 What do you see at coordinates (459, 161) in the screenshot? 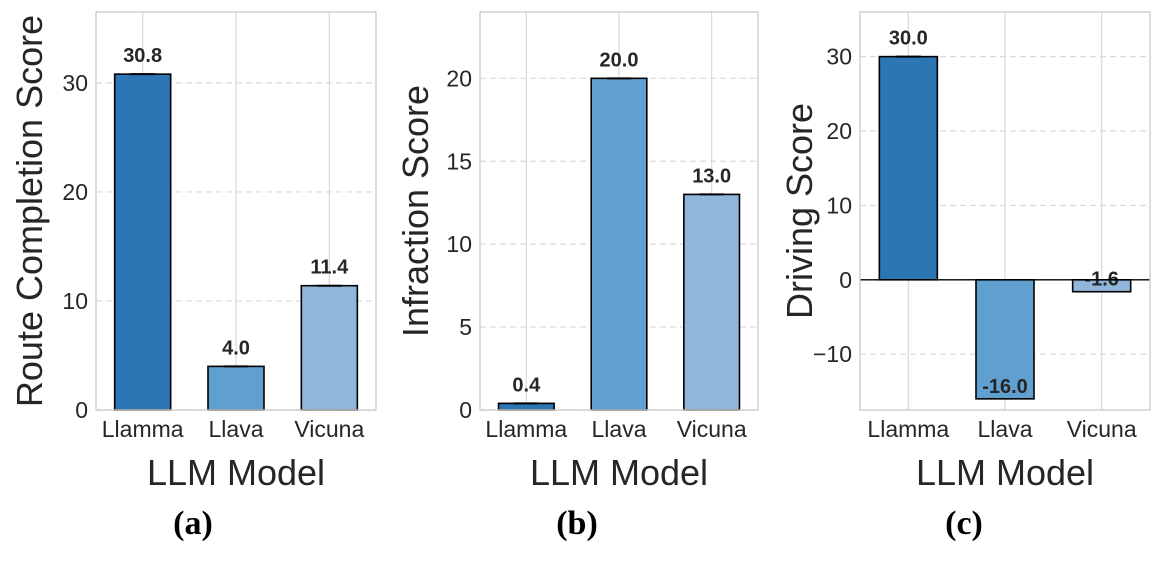
I see `y-tick-label: 15` at bounding box center [459, 161].